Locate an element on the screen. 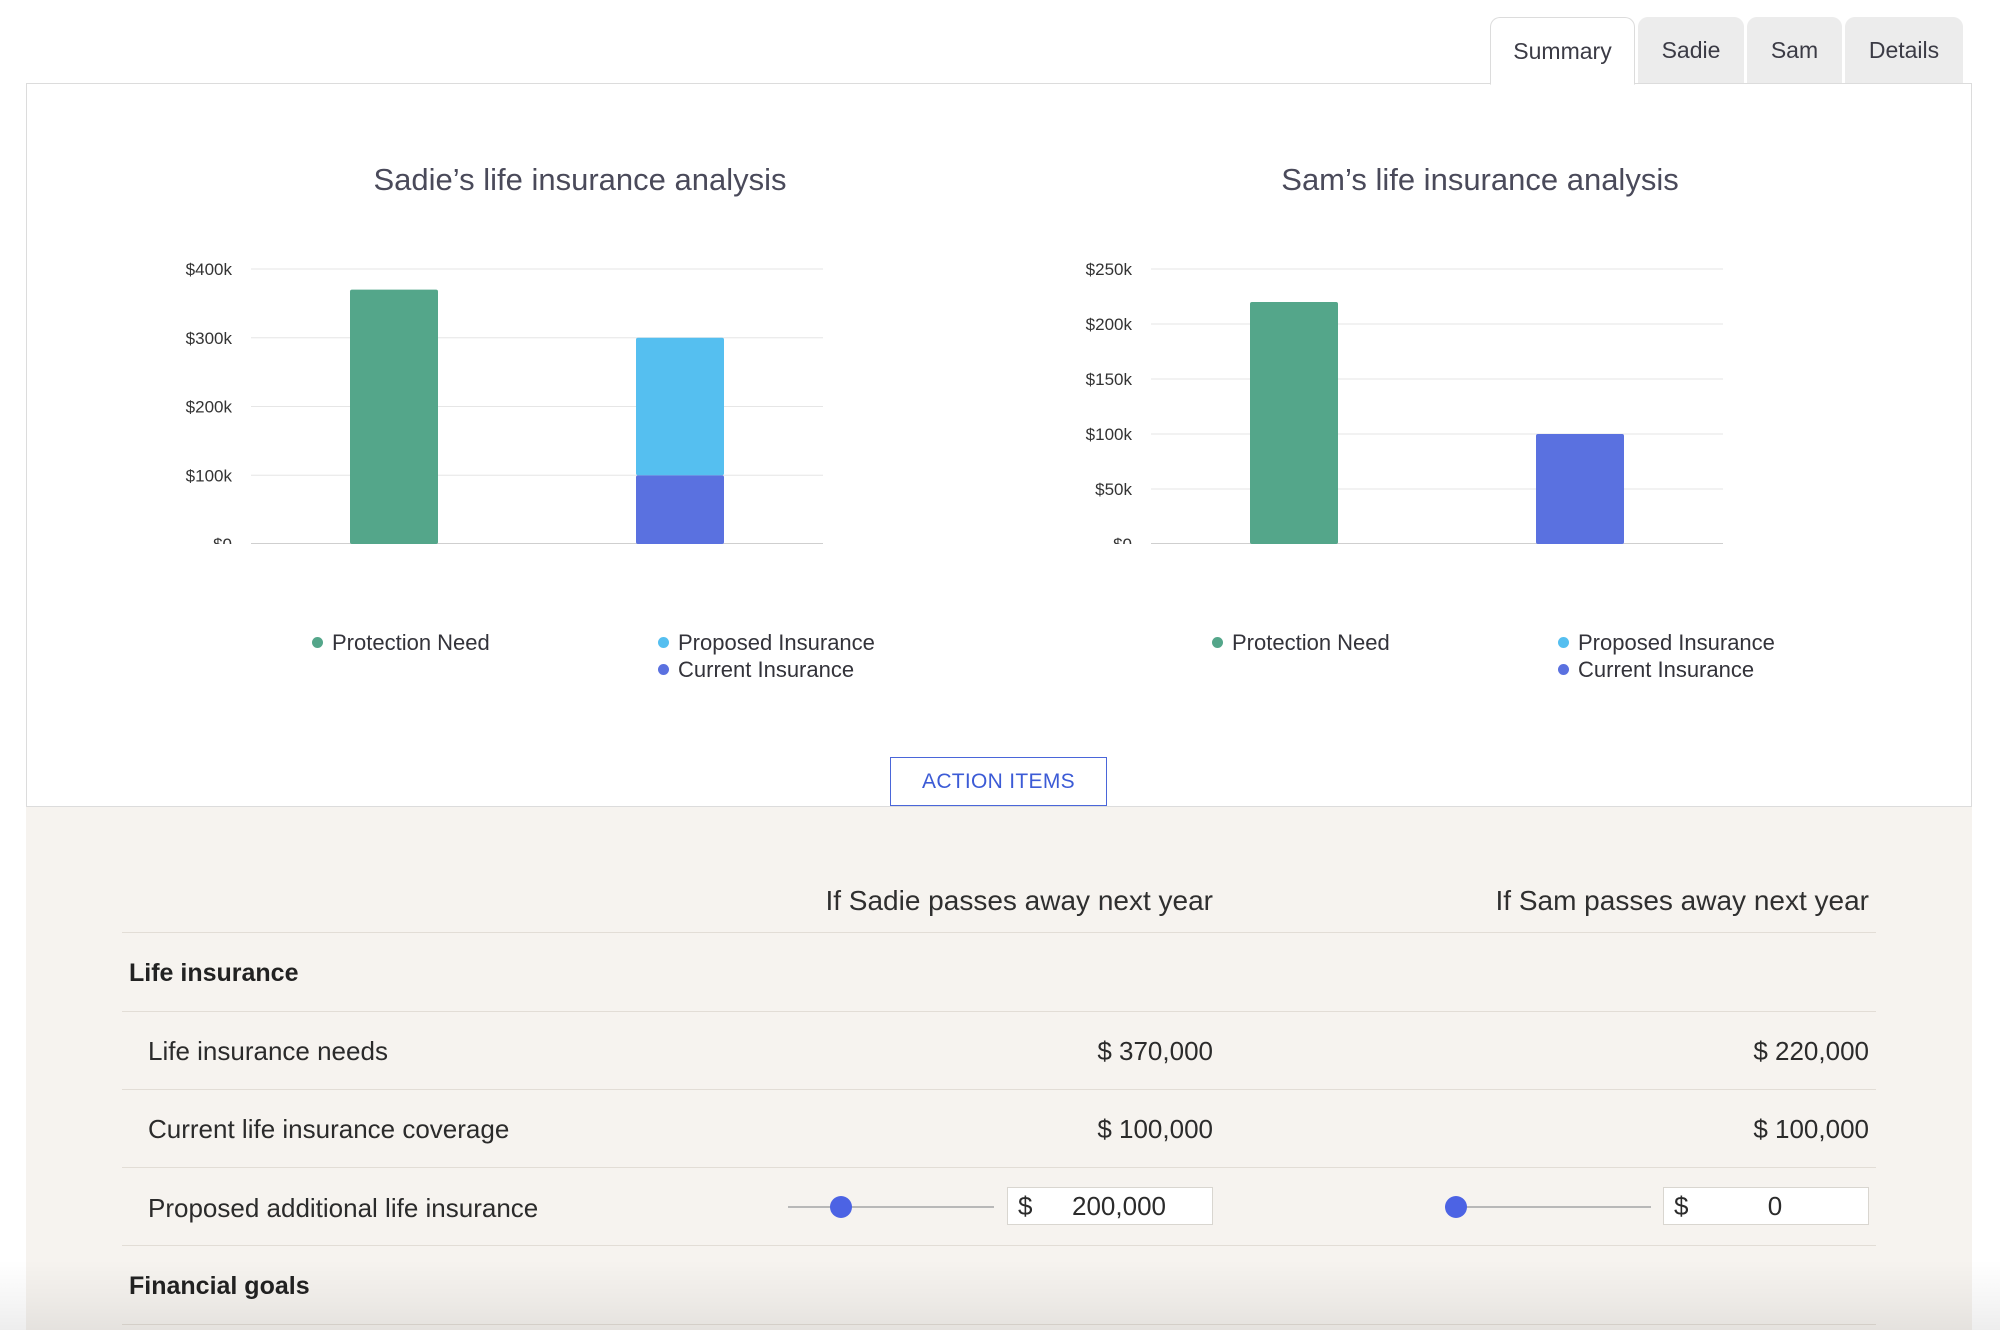  sam-proposed-input is located at coordinates (1775, 1206).